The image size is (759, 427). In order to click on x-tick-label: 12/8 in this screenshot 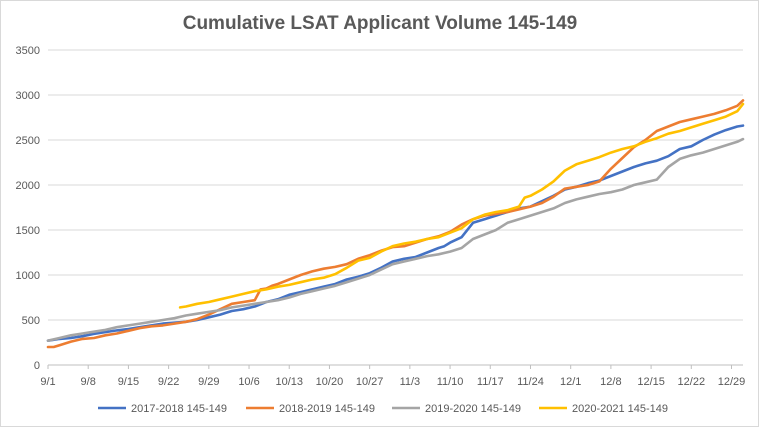, I will do `click(610, 382)`.